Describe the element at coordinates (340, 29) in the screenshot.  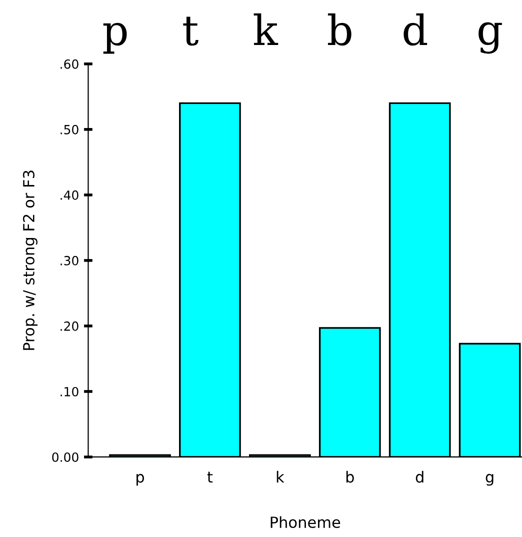
I see `x-tick-label: b` at that location.